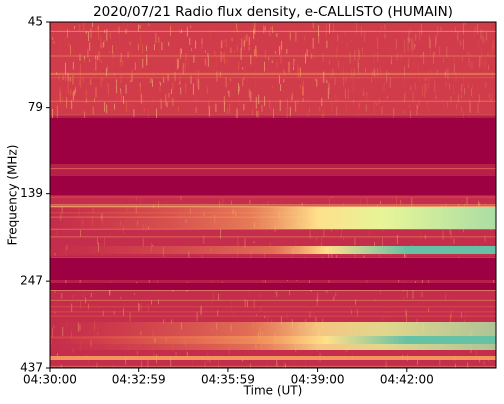 This screenshot has width=504, height=404. I want to click on x-tick-label: 04:35:59, so click(228, 380).